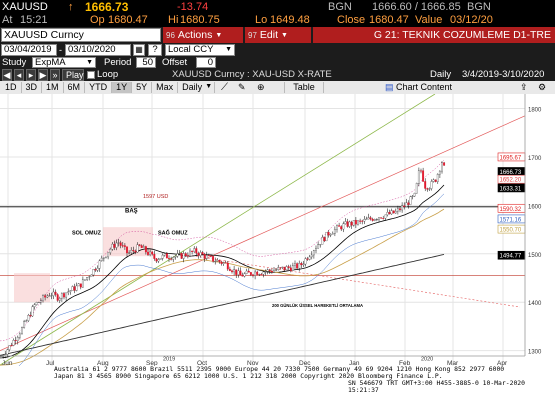 The image size is (555, 400). I want to click on chart-content-button: ▤ Chart Content, so click(418, 87).